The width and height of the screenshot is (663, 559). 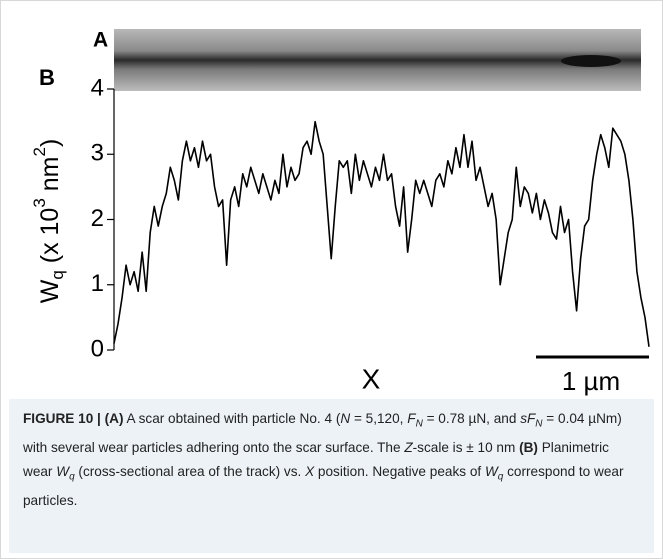 What do you see at coordinates (371, 378) in the screenshot?
I see `x-axis-label: X` at bounding box center [371, 378].